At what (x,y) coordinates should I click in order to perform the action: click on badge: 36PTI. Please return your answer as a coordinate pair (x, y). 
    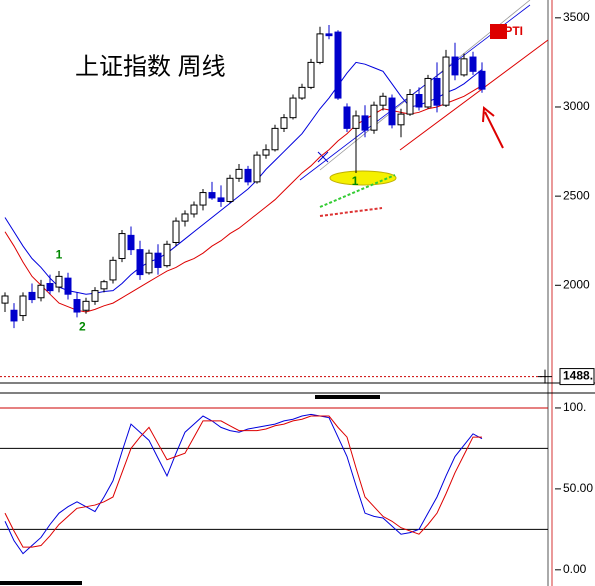
    Looking at the image, I should click on (507, 31).